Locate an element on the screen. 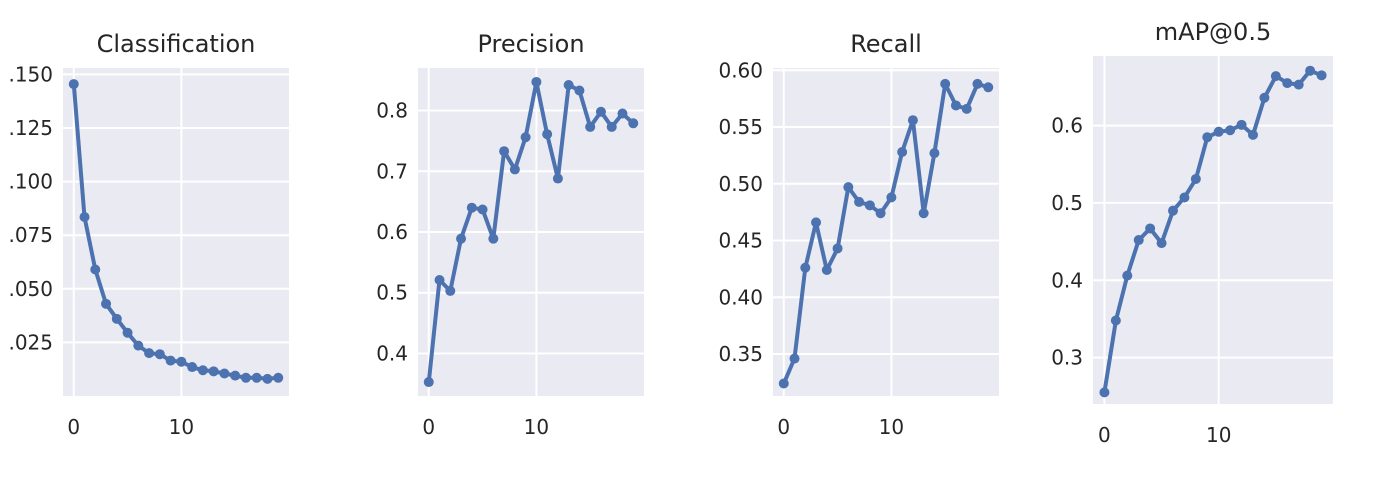 Image resolution: width=1374 pixels, height=482 pixels. y-tick-label: 0.45 is located at coordinates (740, 241).